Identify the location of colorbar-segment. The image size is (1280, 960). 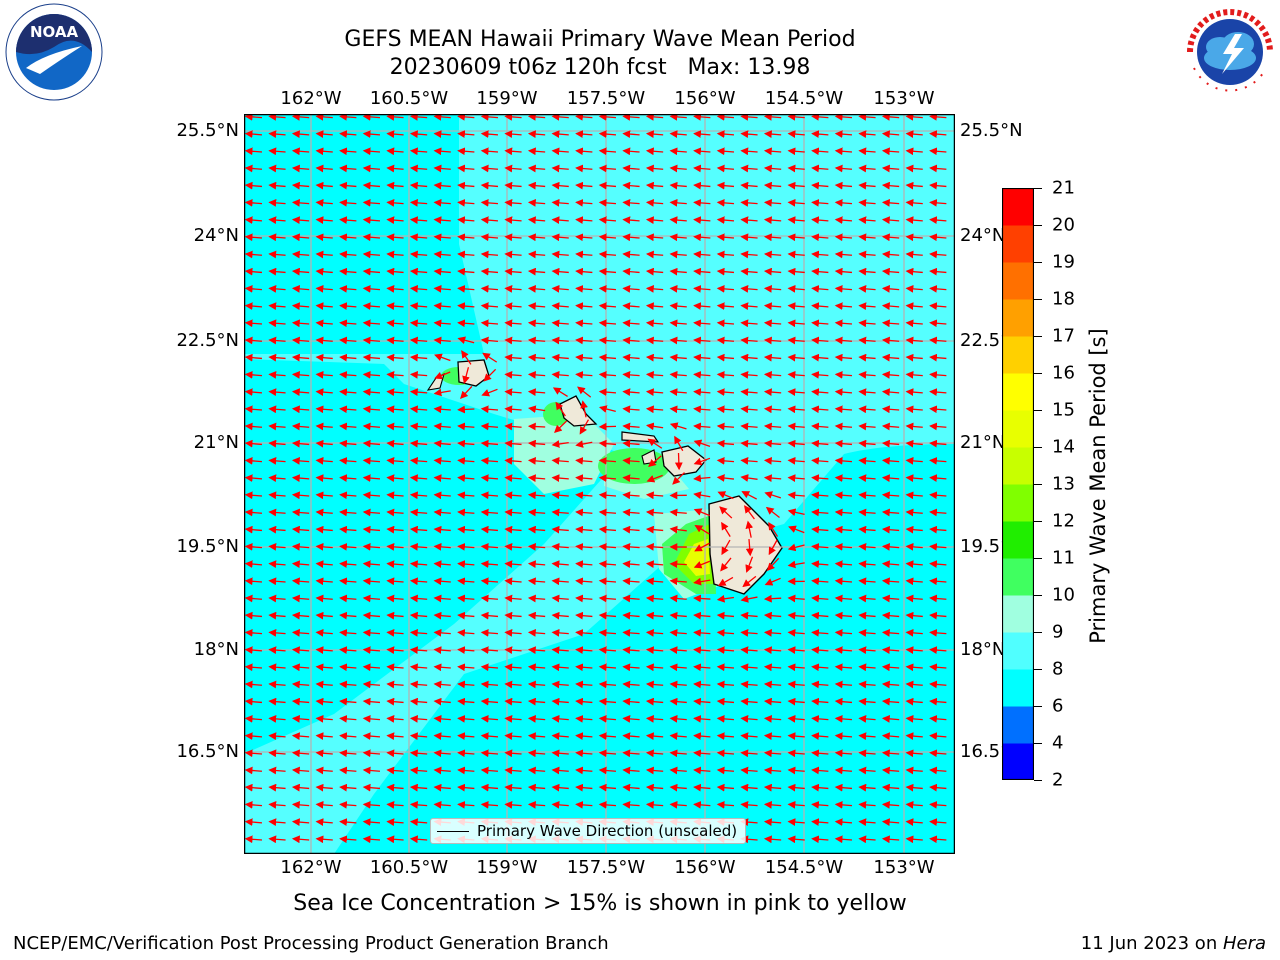
(1018, 429).